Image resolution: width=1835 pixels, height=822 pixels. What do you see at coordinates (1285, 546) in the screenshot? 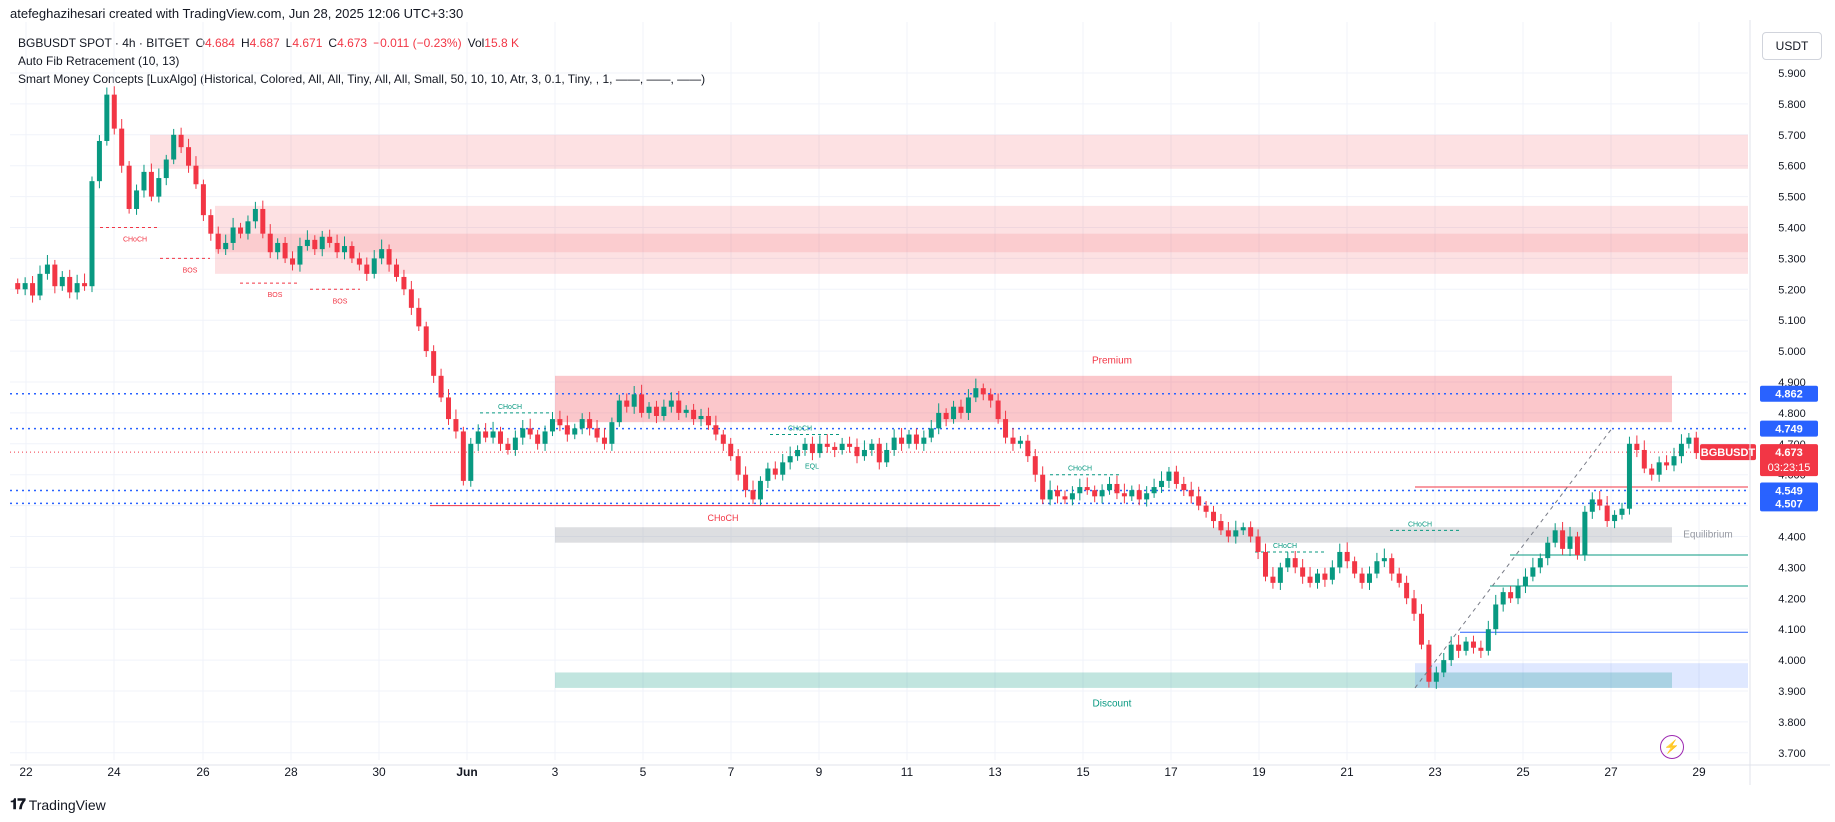
I see `choch-label: CHoCH` at bounding box center [1285, 546].